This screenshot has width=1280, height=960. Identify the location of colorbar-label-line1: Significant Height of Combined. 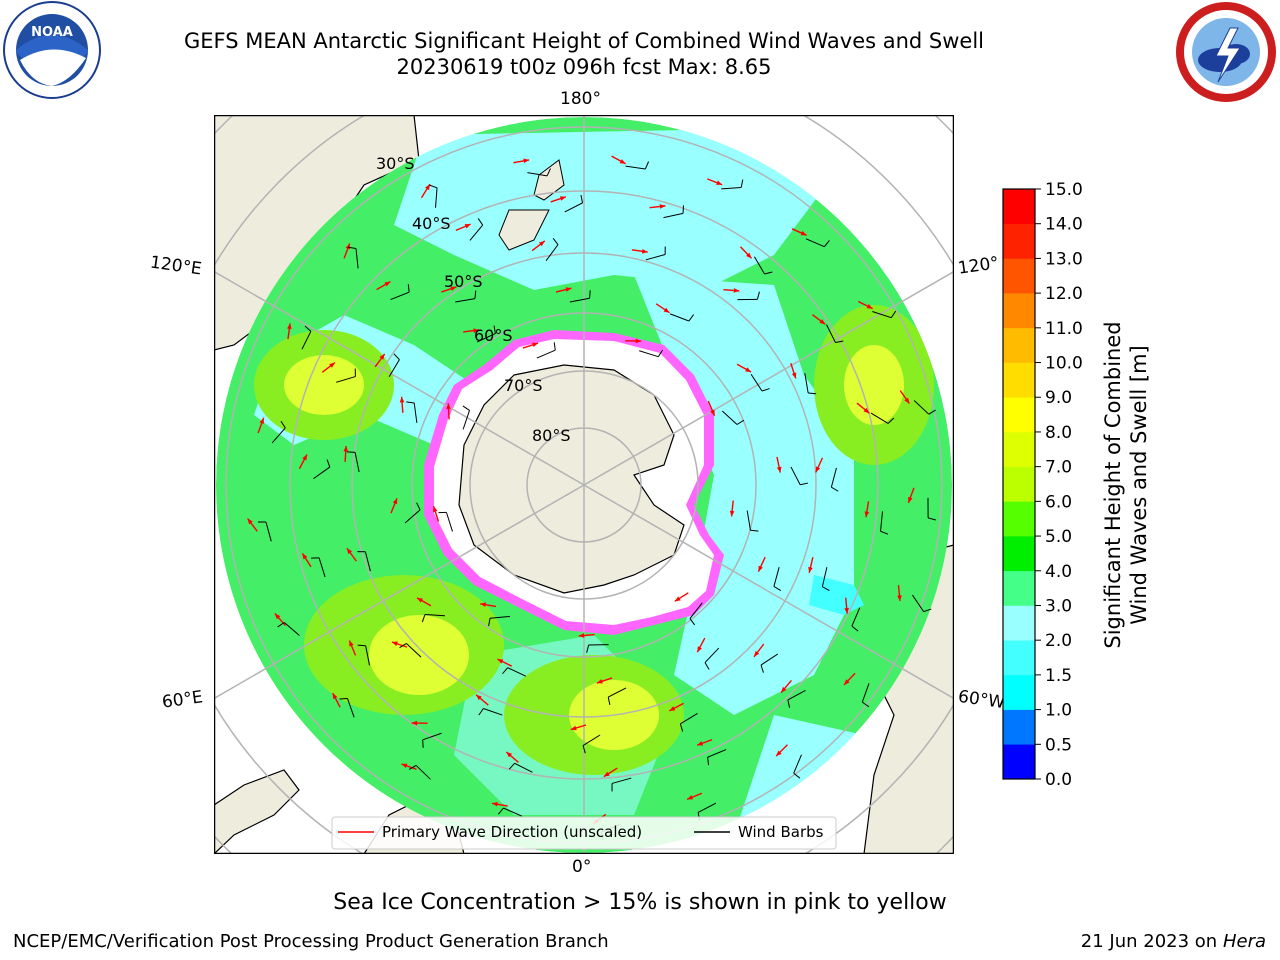
(1113, 485).